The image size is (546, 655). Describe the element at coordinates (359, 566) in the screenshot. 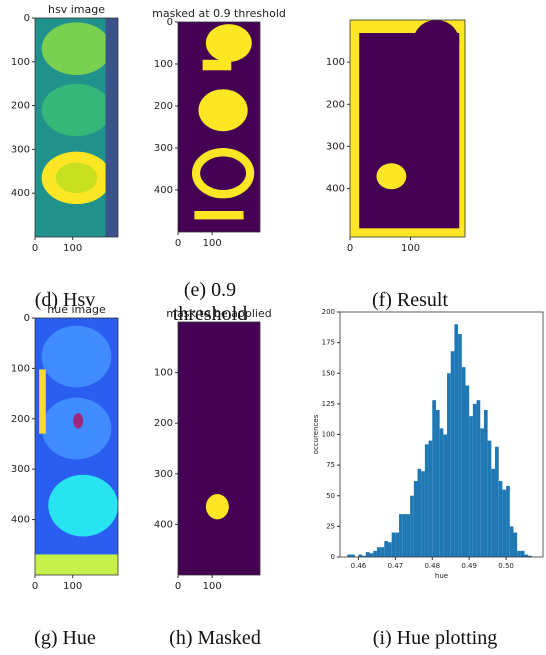

I see `x-tick-label: 0.46` at that location.